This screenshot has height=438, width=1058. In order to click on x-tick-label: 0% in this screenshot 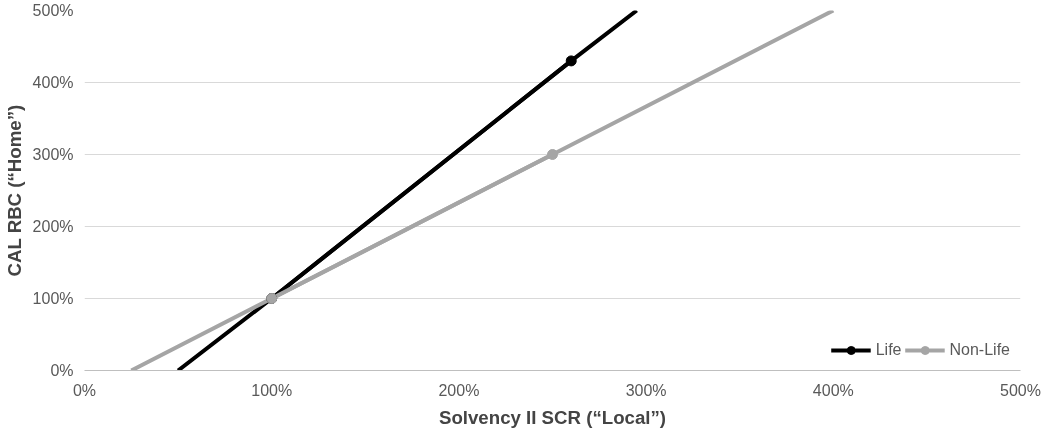, I will do `click(84, 390)`.